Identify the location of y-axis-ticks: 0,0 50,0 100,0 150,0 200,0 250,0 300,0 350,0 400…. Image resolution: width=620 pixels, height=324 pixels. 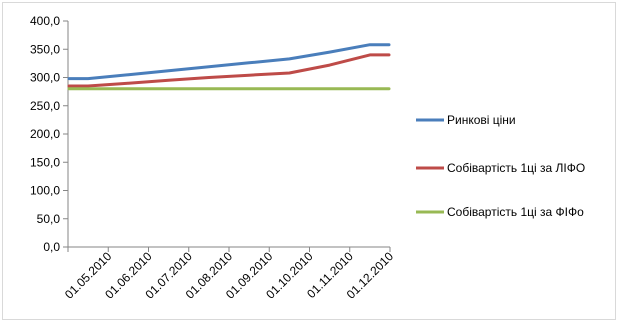
(49, 134).